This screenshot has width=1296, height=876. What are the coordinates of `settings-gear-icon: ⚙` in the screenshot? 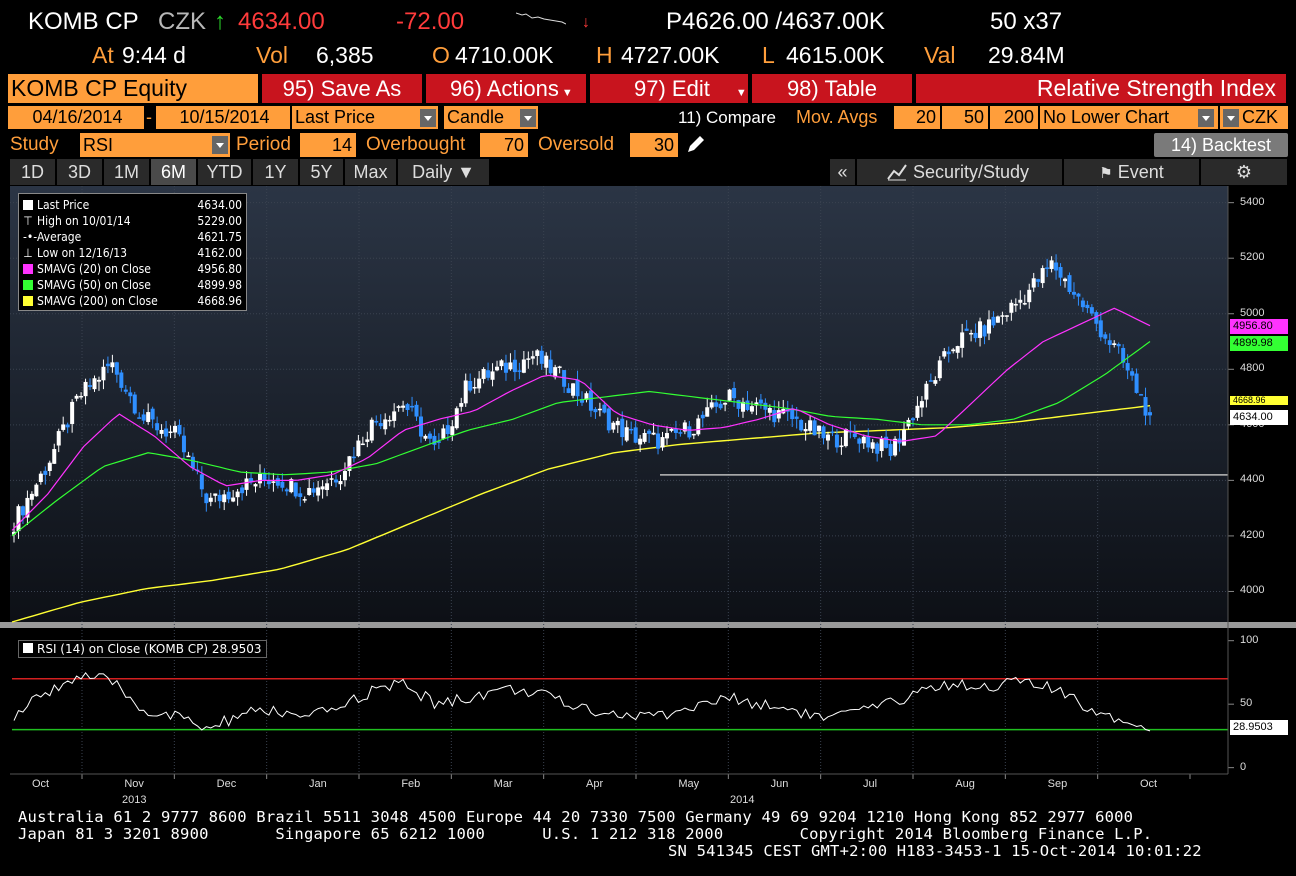 It's located at (1244, 172).